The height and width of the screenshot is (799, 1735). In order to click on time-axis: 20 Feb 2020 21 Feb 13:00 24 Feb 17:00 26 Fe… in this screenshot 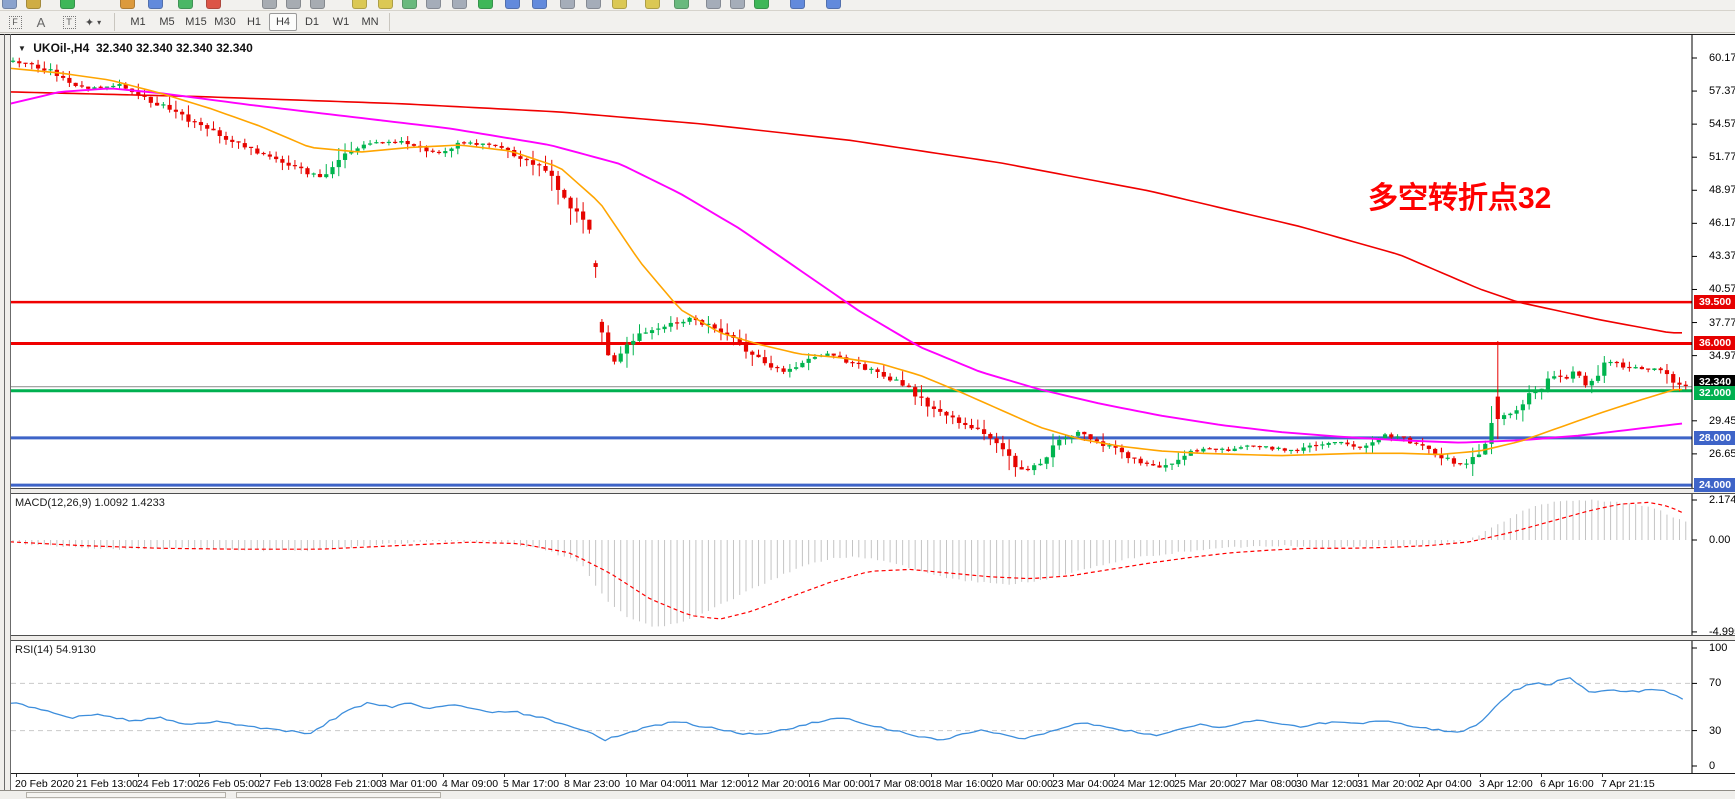, I will do `click(873, 781)`.